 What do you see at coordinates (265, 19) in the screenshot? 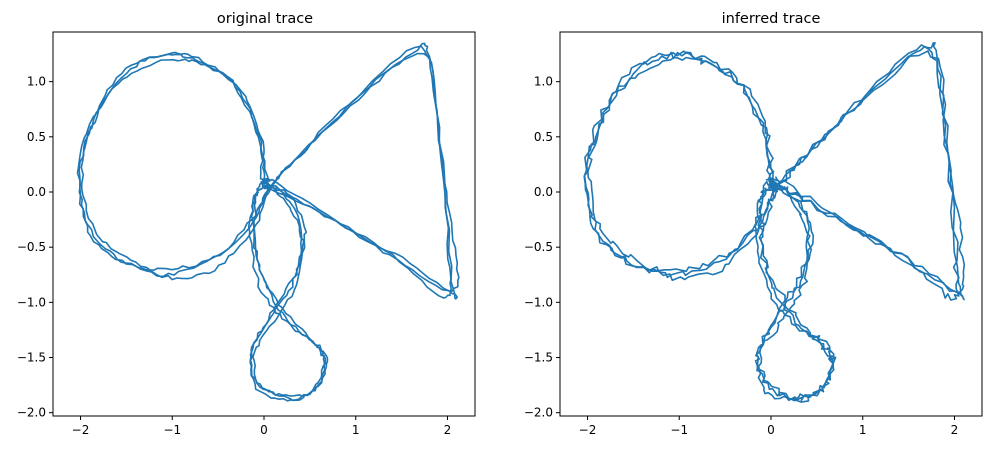
I see `chart-title: original trace` at bounding box center [265, 19].